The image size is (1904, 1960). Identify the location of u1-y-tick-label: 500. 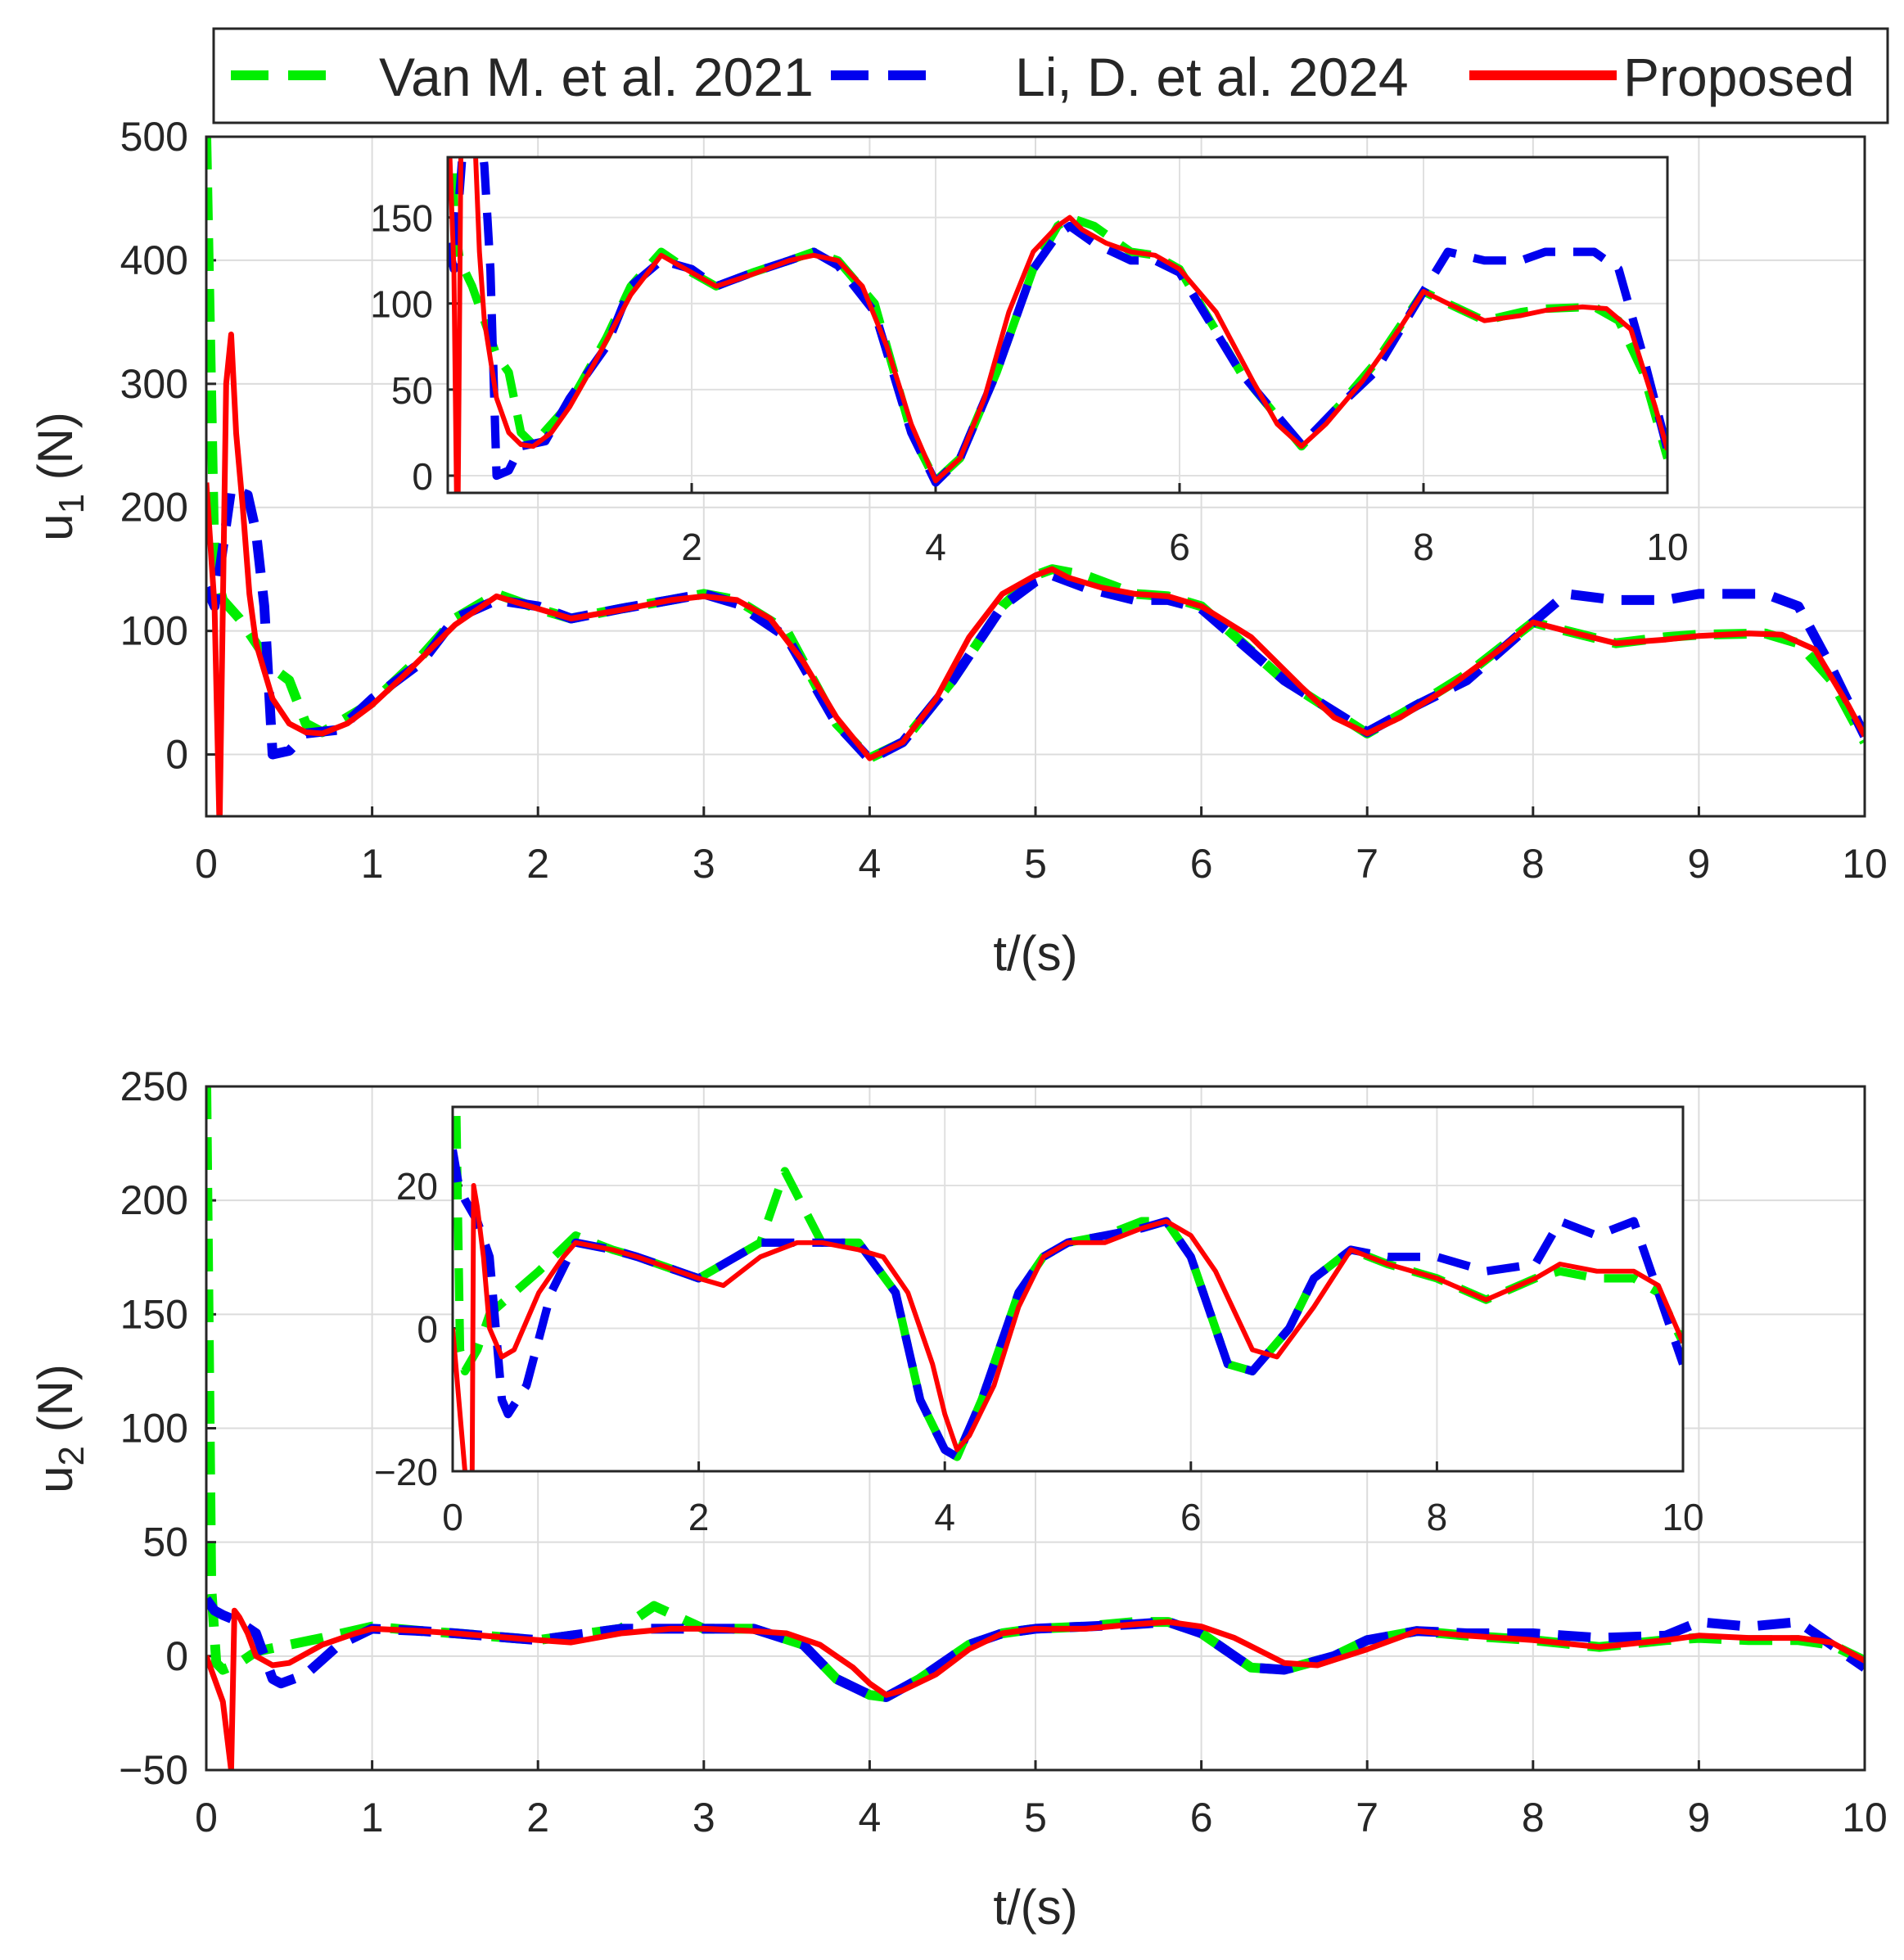
(154, 137).